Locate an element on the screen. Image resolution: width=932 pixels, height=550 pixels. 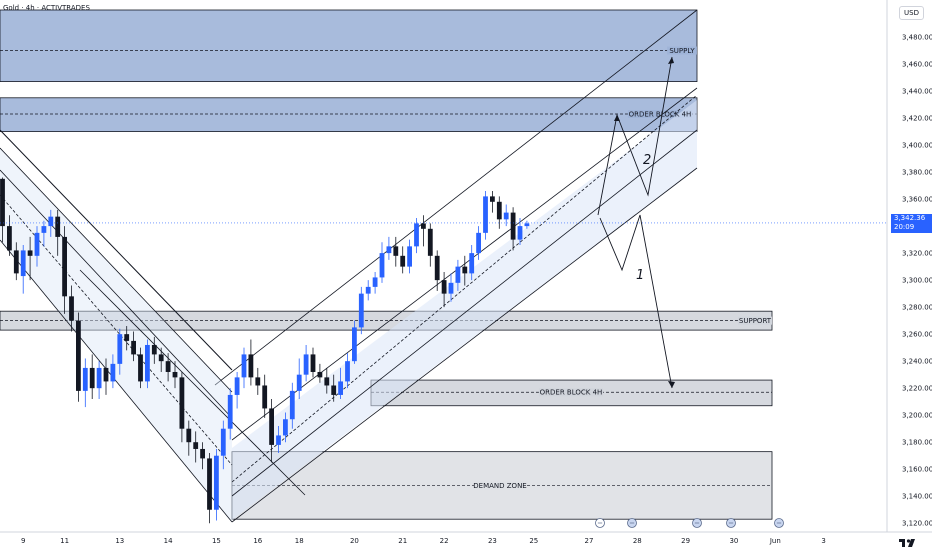
tradingview-logo-icon is located at coordinates (909, 542).